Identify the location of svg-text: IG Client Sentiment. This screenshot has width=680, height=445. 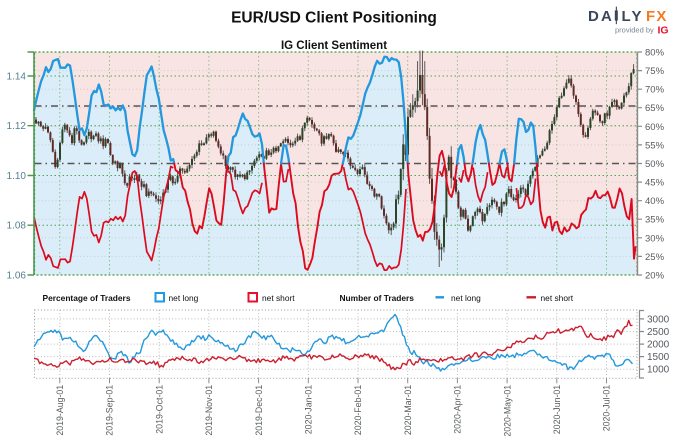
(334, 46).